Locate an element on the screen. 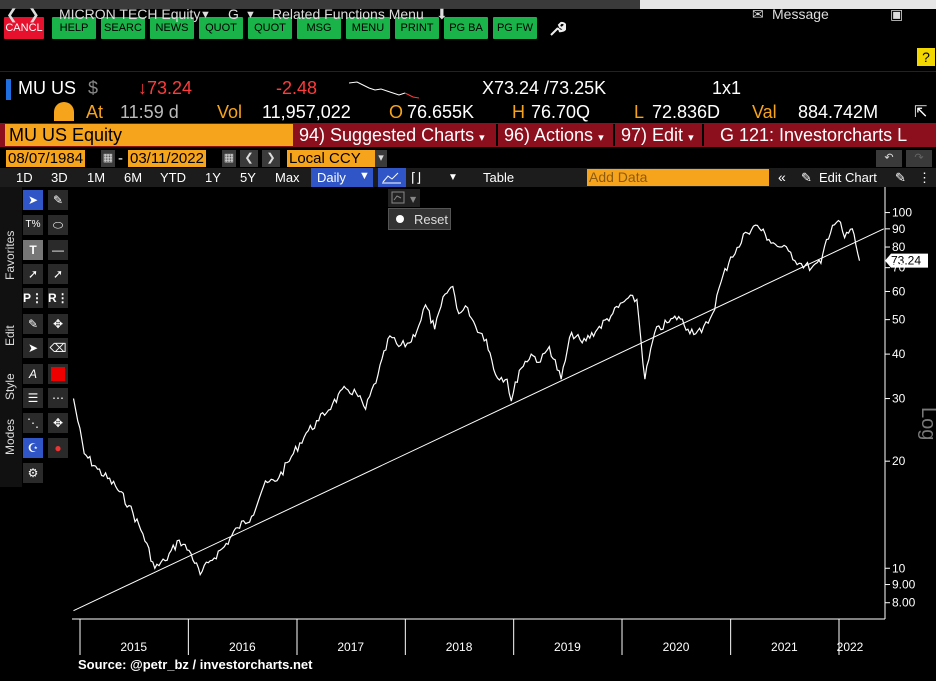 The width and height of the screenshot is (936, 681). security-title: MU US Equity is located at coordinates (149, 135).